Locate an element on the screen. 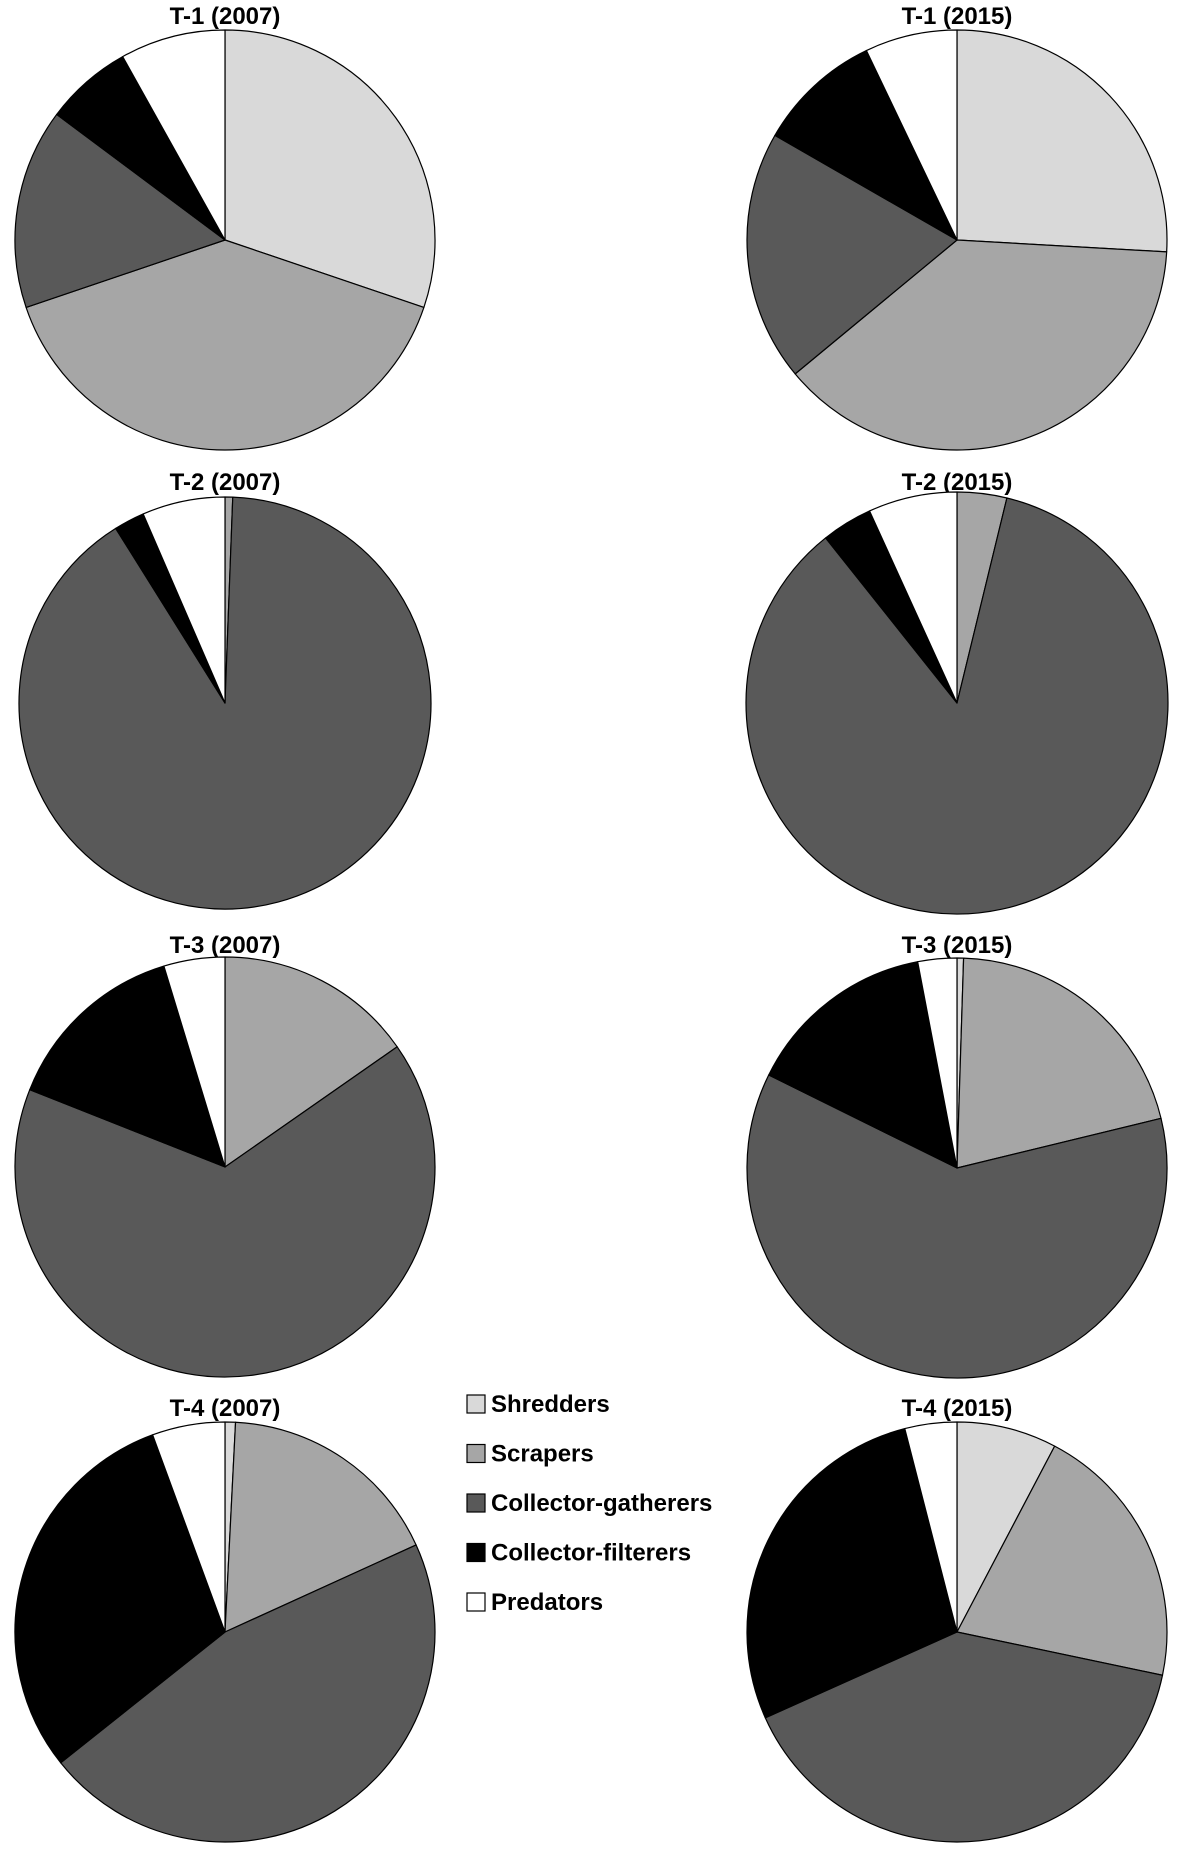 The height and width of the screenshot is (1863, 1200). pie-chart-t-3-2007: T-3 (2007) is located at coordinates (225, 1155).